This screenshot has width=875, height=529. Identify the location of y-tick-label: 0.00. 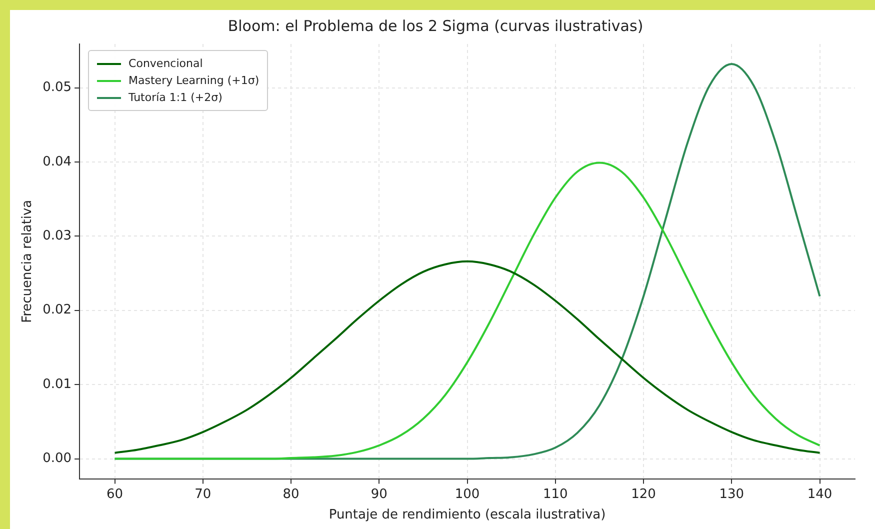
(57, 458).